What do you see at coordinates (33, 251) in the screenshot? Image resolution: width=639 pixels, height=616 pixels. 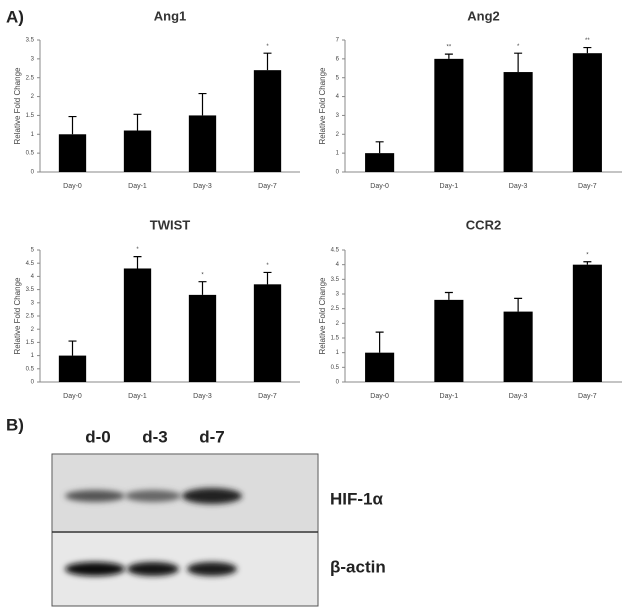 I see `y-tick-label: 5` at bounding box center [33, 251].